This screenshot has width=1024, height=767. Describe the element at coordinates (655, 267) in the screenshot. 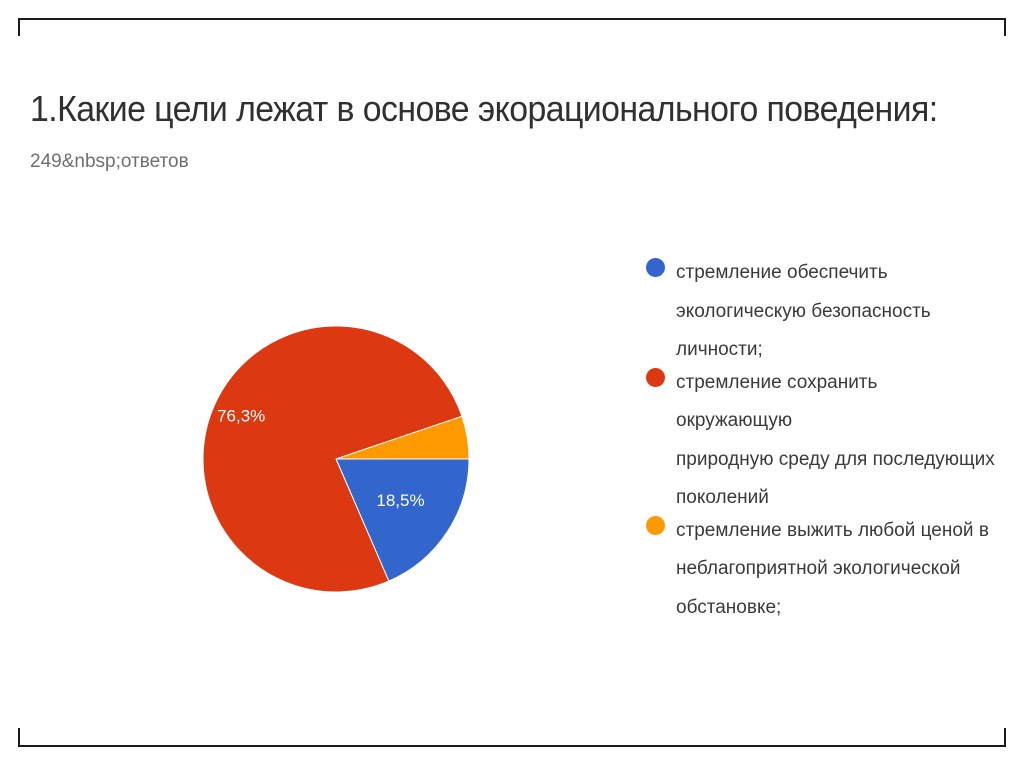

I see `legend-swatch-blue` at that location.